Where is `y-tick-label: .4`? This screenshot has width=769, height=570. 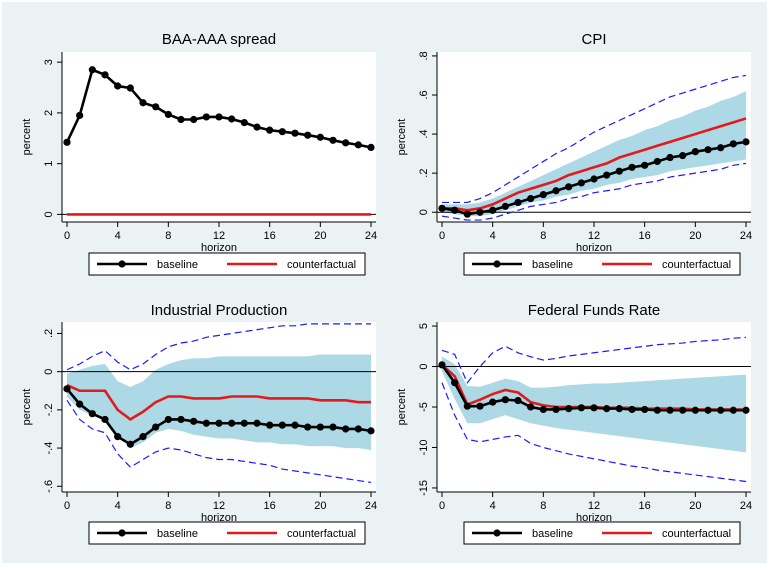
y-tick-label: .4 is located at coordinates (424, 133).